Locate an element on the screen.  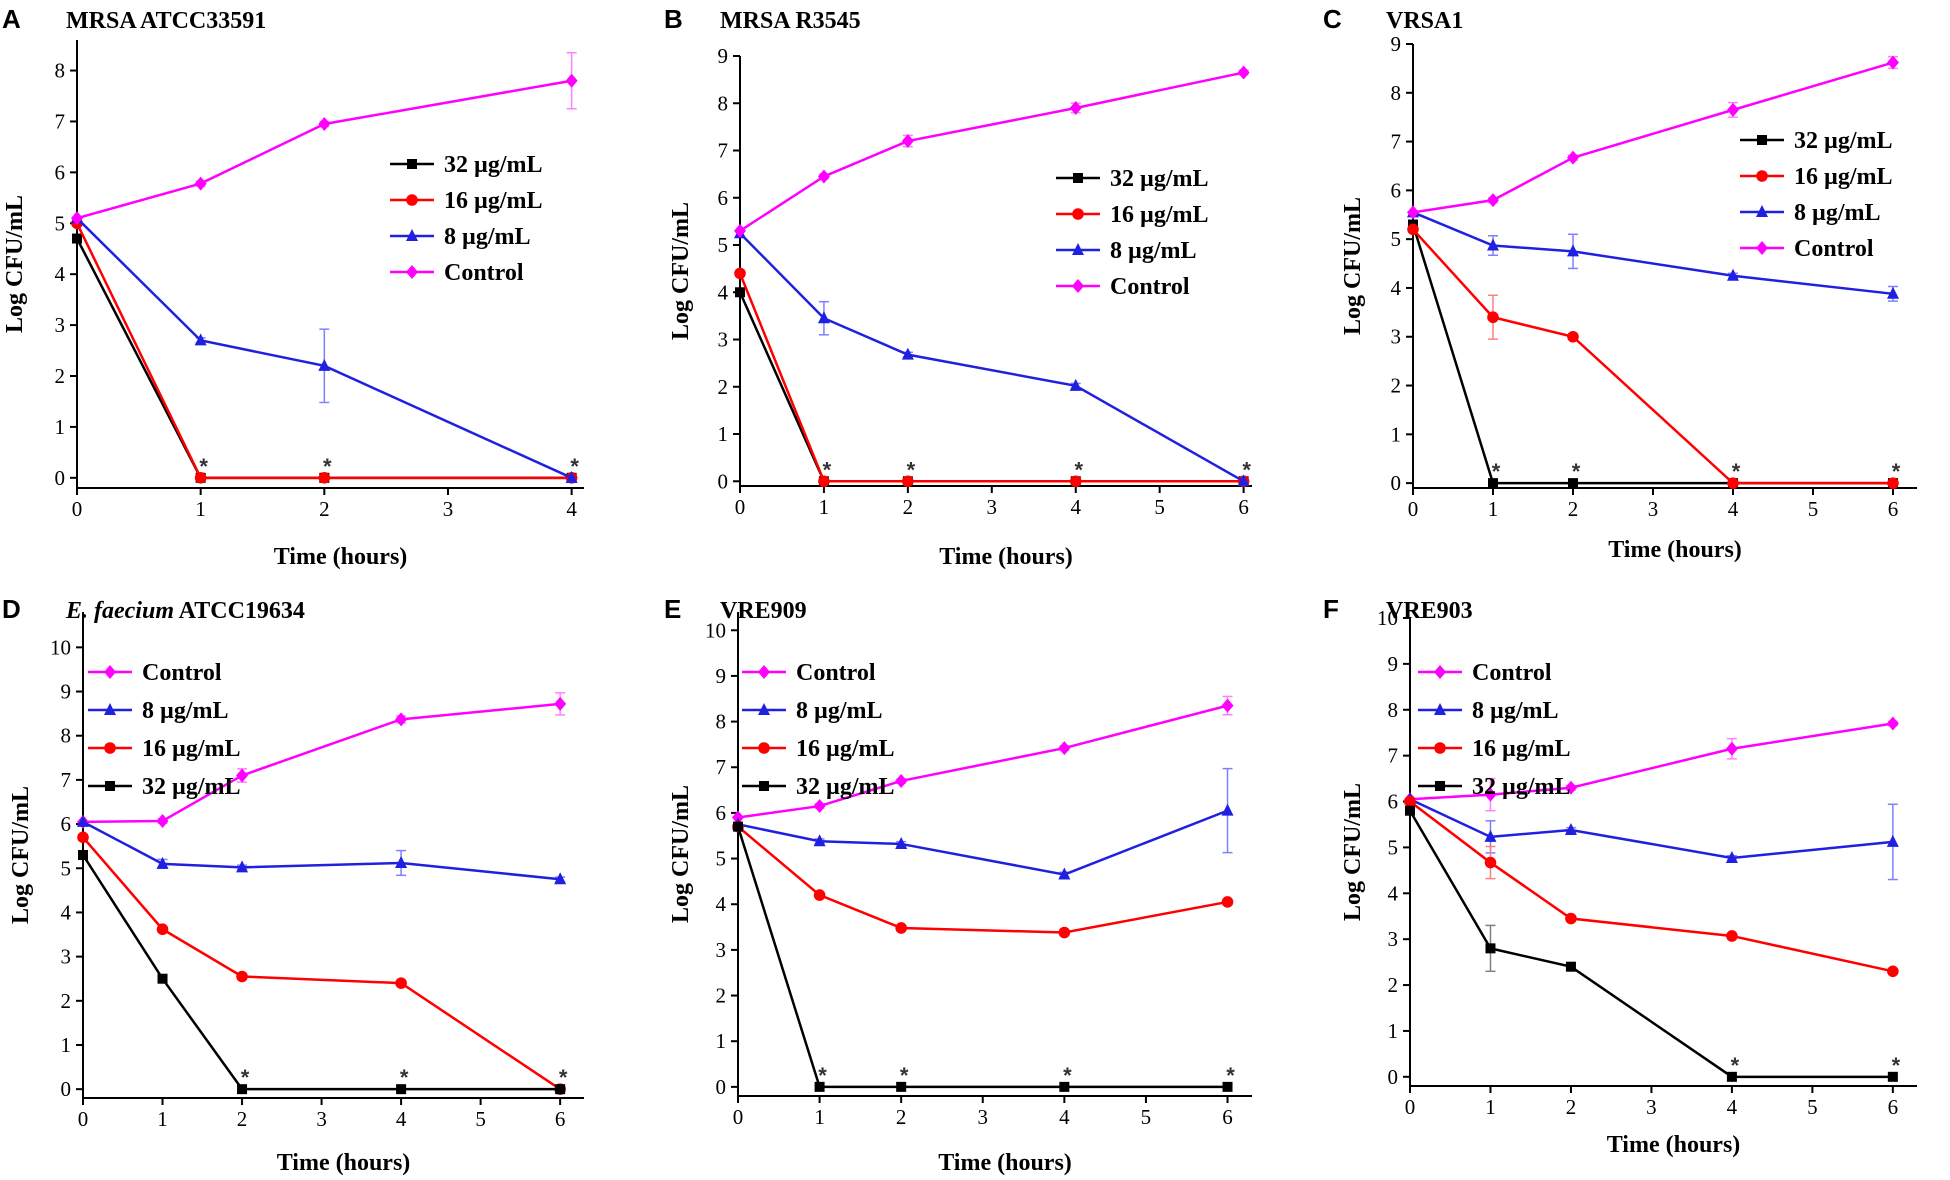
panel-letter: A is located at coordinates (11, 19).